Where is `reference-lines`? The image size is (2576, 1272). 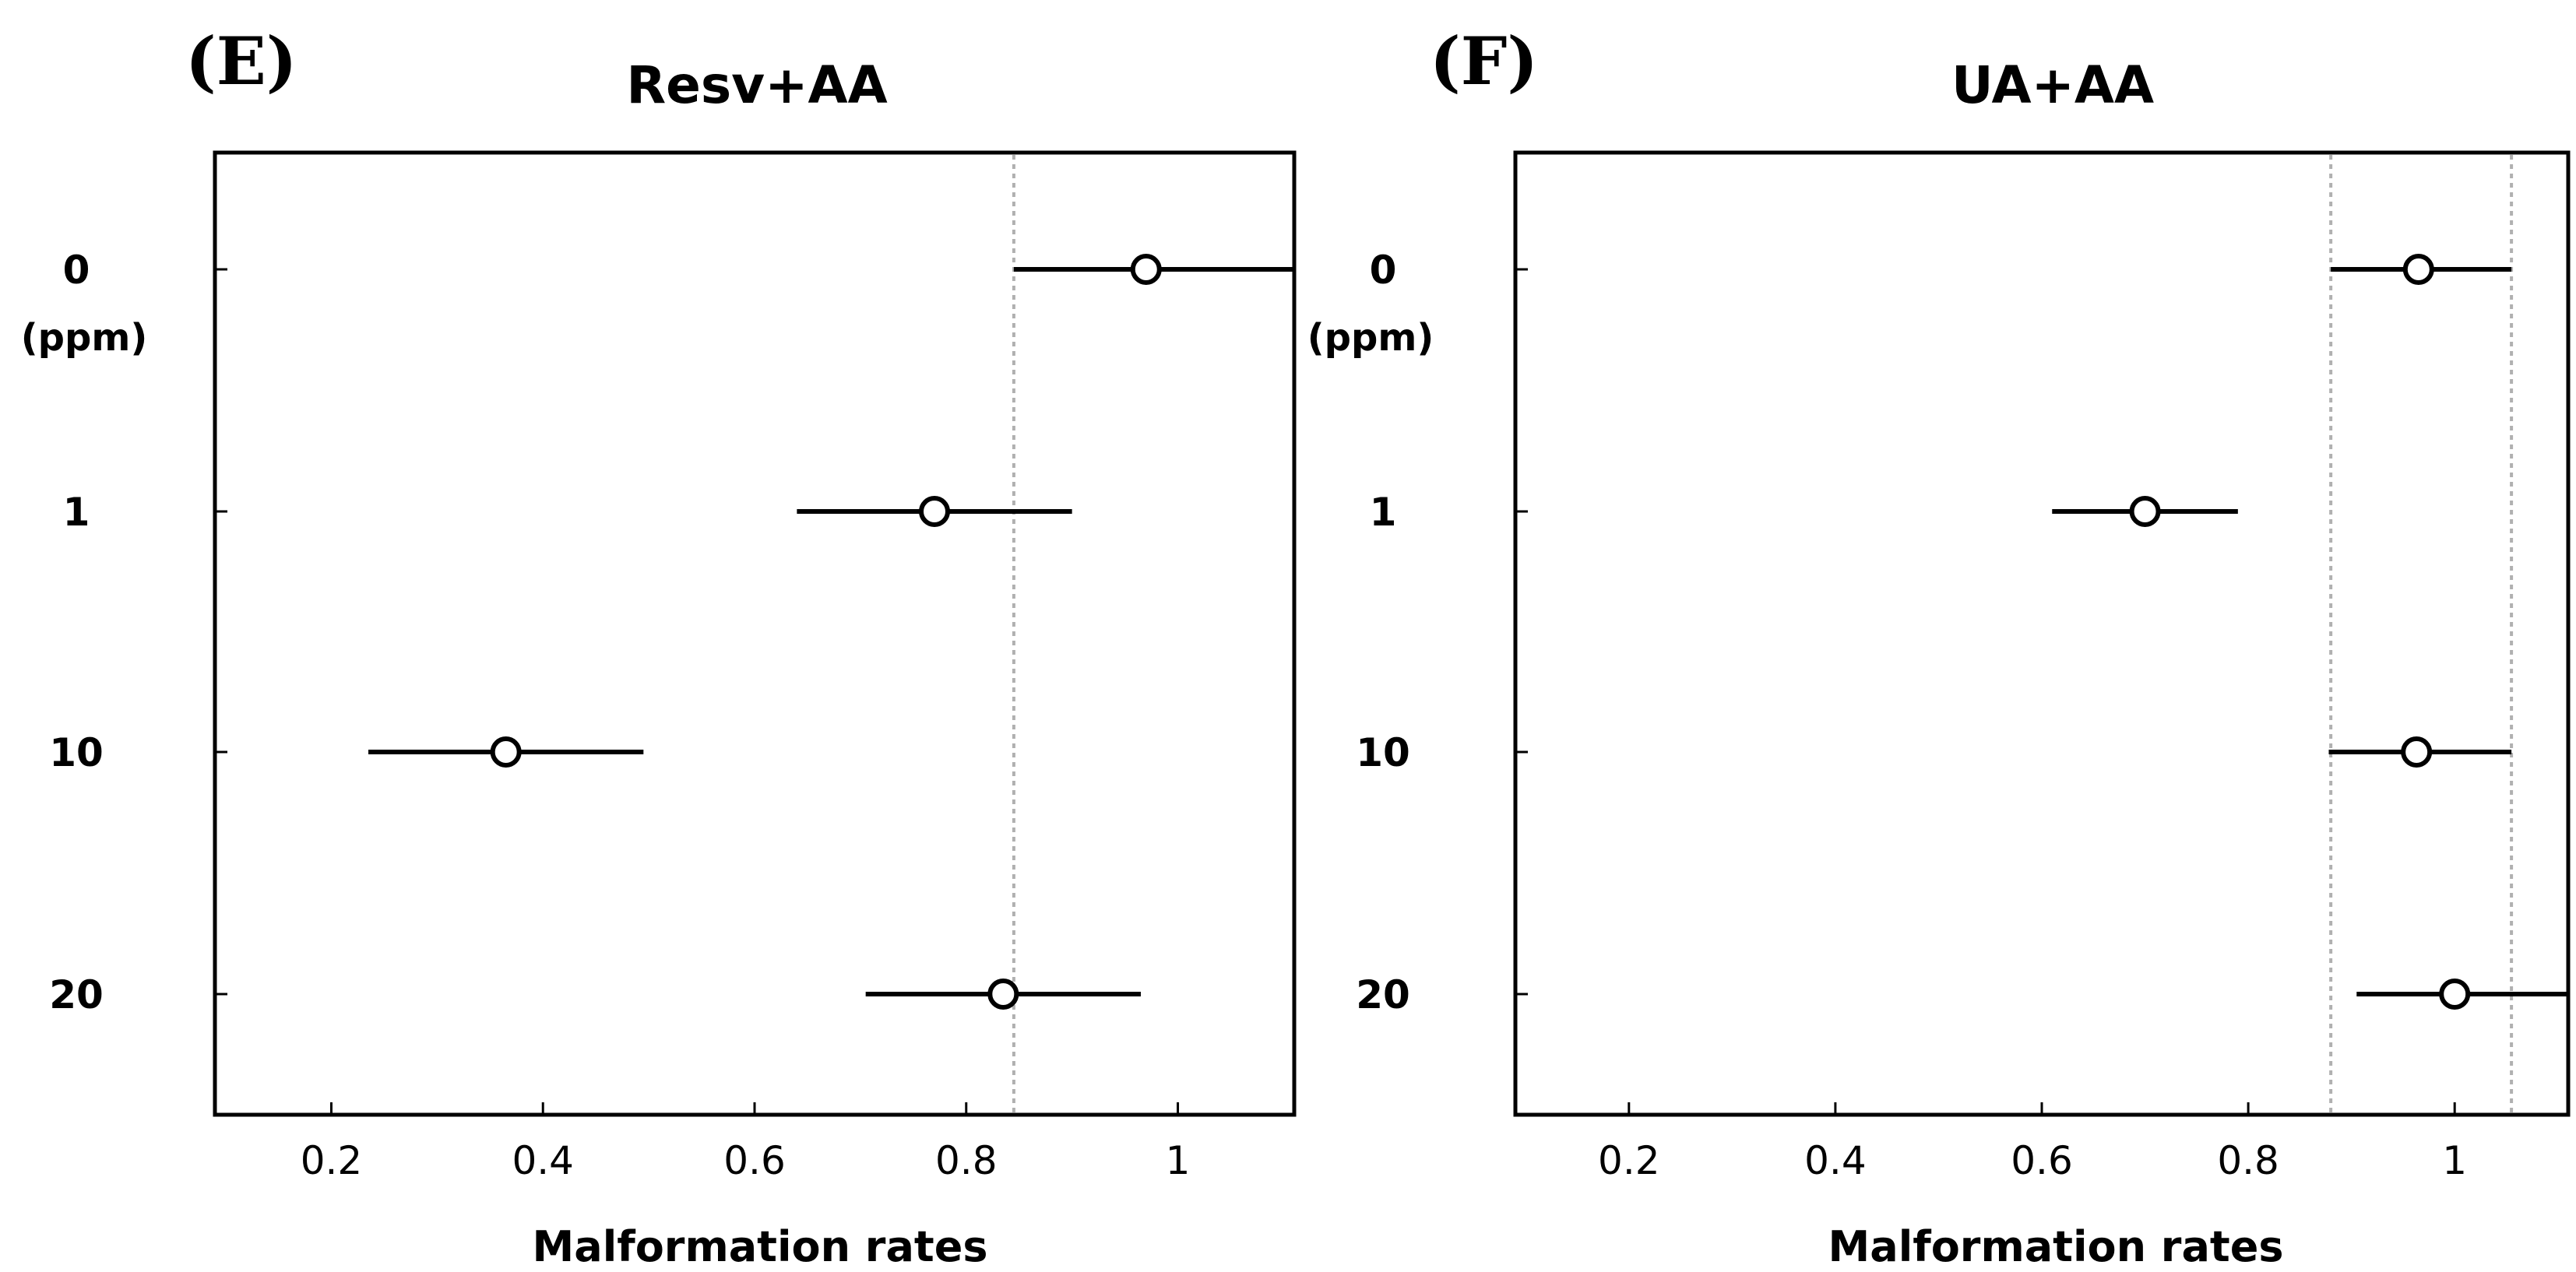 reference-lines is located at coordinates (2421, 634).